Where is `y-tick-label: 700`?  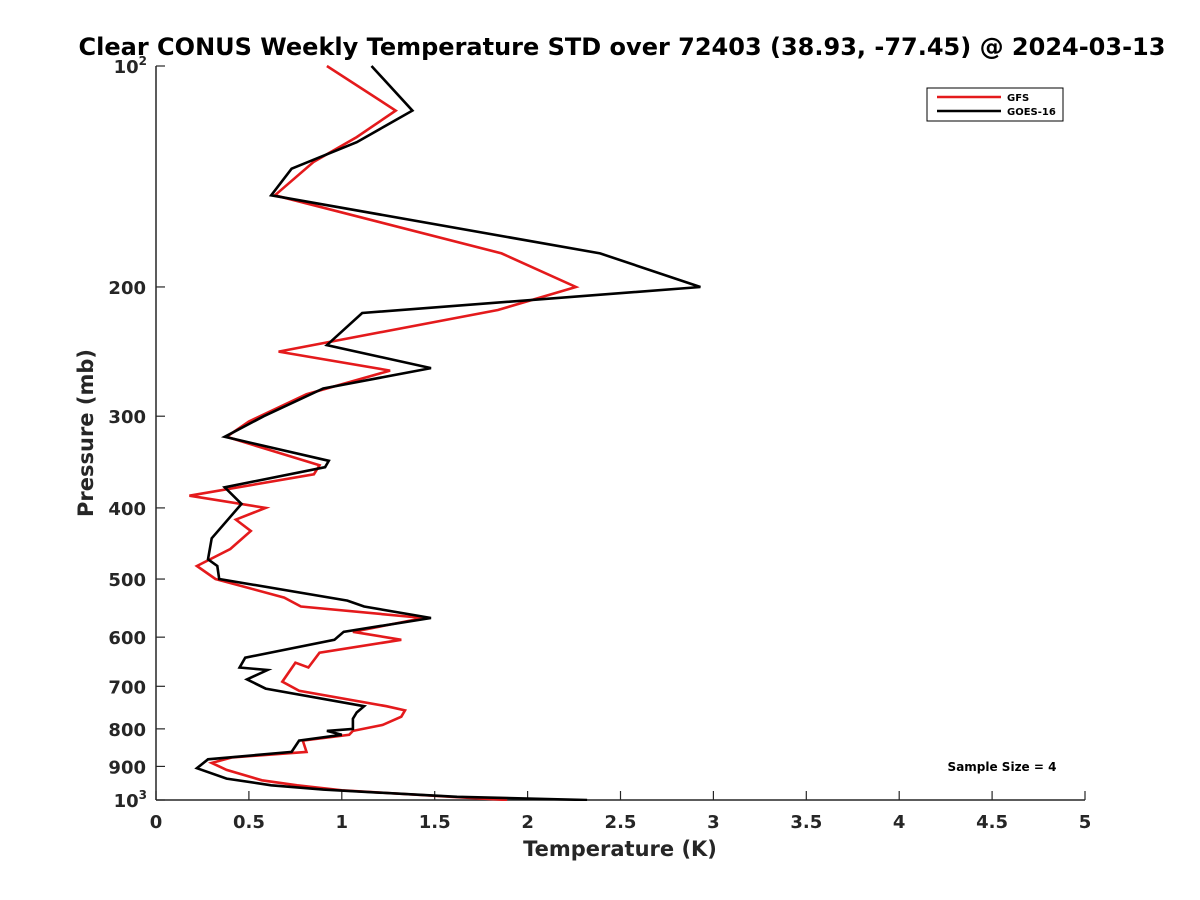
y-tick-label: 700 is located at coordinates (127, 687).